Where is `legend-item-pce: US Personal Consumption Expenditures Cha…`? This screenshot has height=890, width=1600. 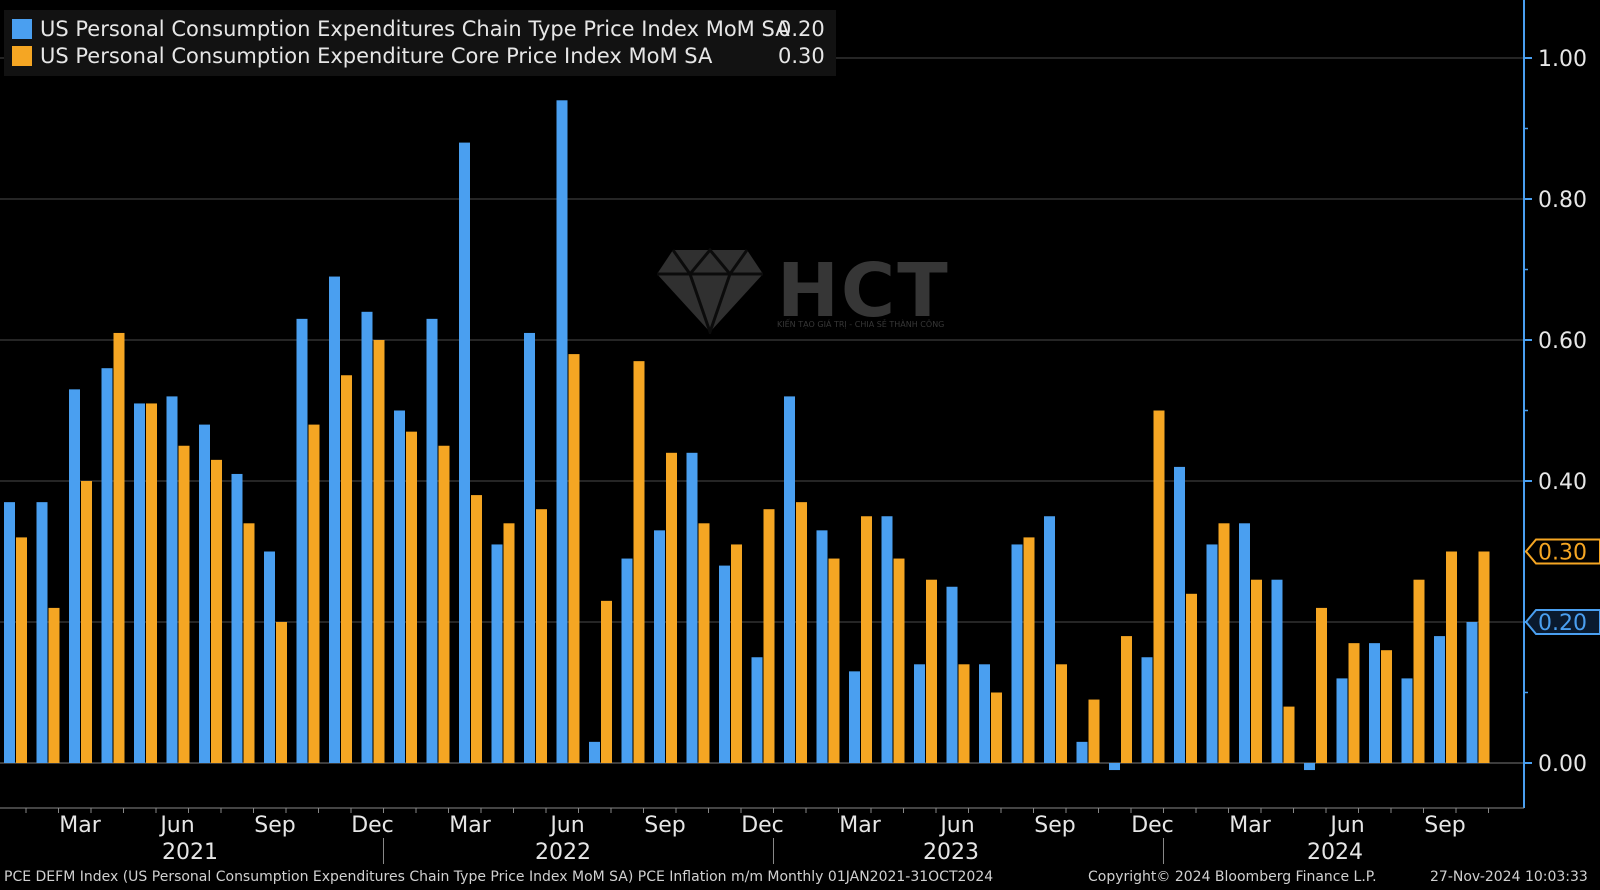
legend-item-pce: US Personal Consumption Expenditures Cha… is located at coordinates (401, 29).